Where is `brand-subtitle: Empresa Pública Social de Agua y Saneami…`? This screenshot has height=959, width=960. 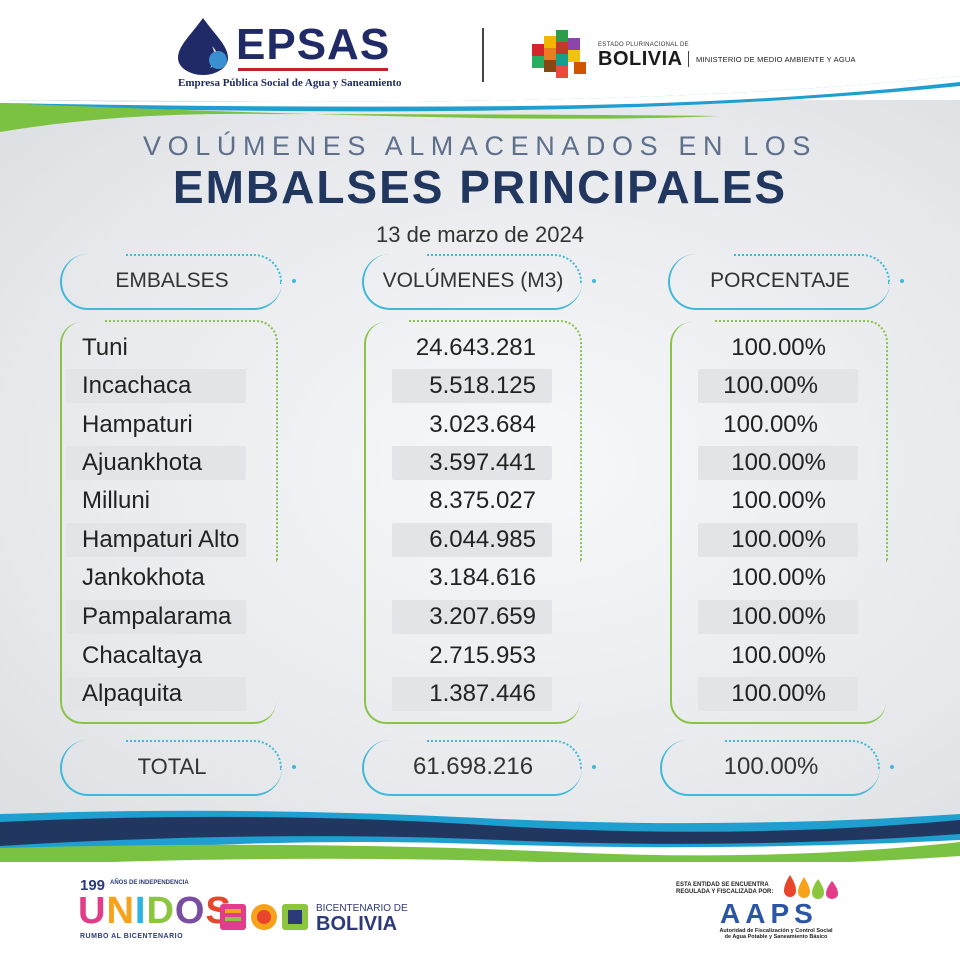
brand-subtitle: Empresa Pública Social de Agua y Saneami… is located at coordinates (290, 83).